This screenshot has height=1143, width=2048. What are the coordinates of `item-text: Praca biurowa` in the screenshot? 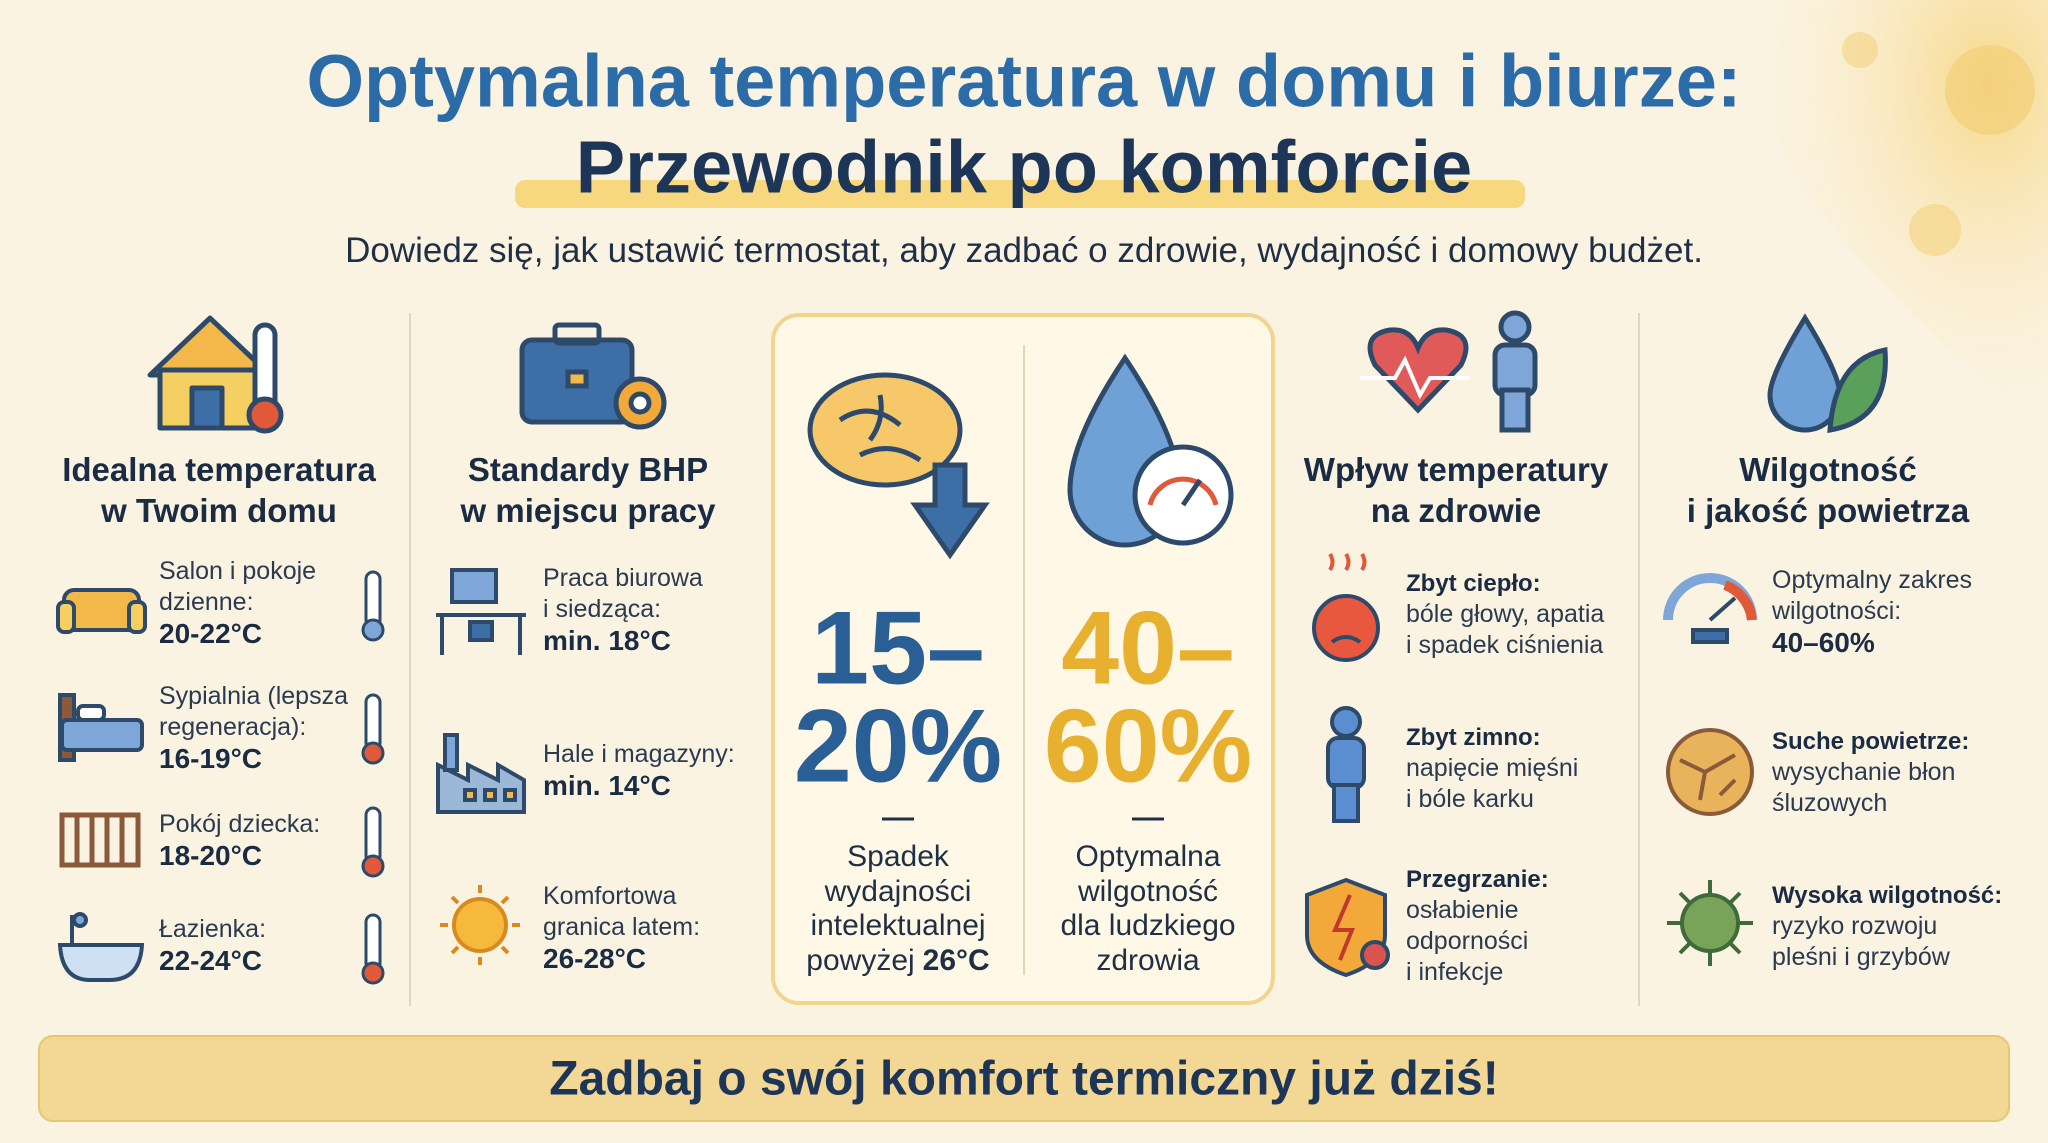 It's located at (623, 578).